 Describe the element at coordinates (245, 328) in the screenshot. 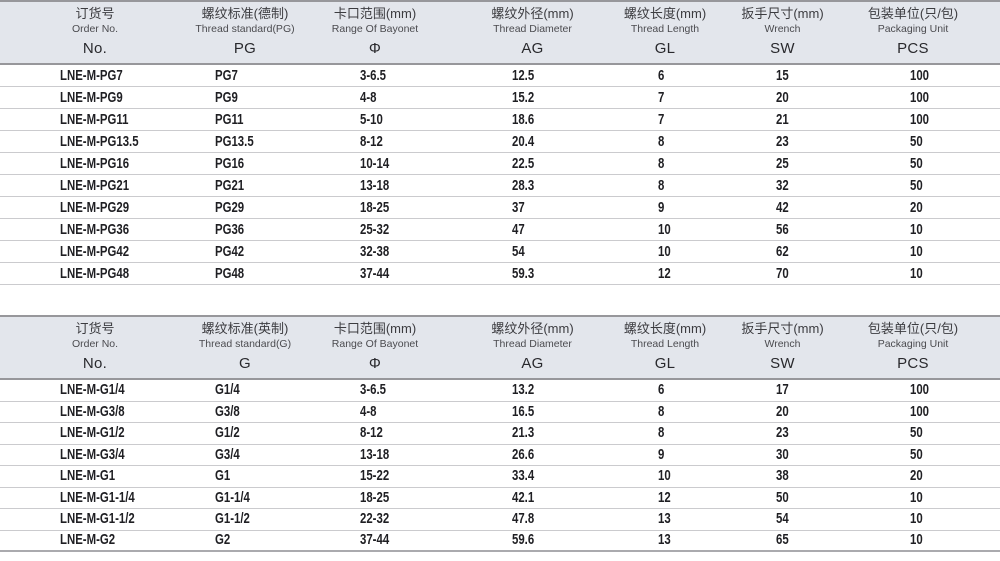

I see `column-header-zh-label: 螺纹标准(英制)` at that location.